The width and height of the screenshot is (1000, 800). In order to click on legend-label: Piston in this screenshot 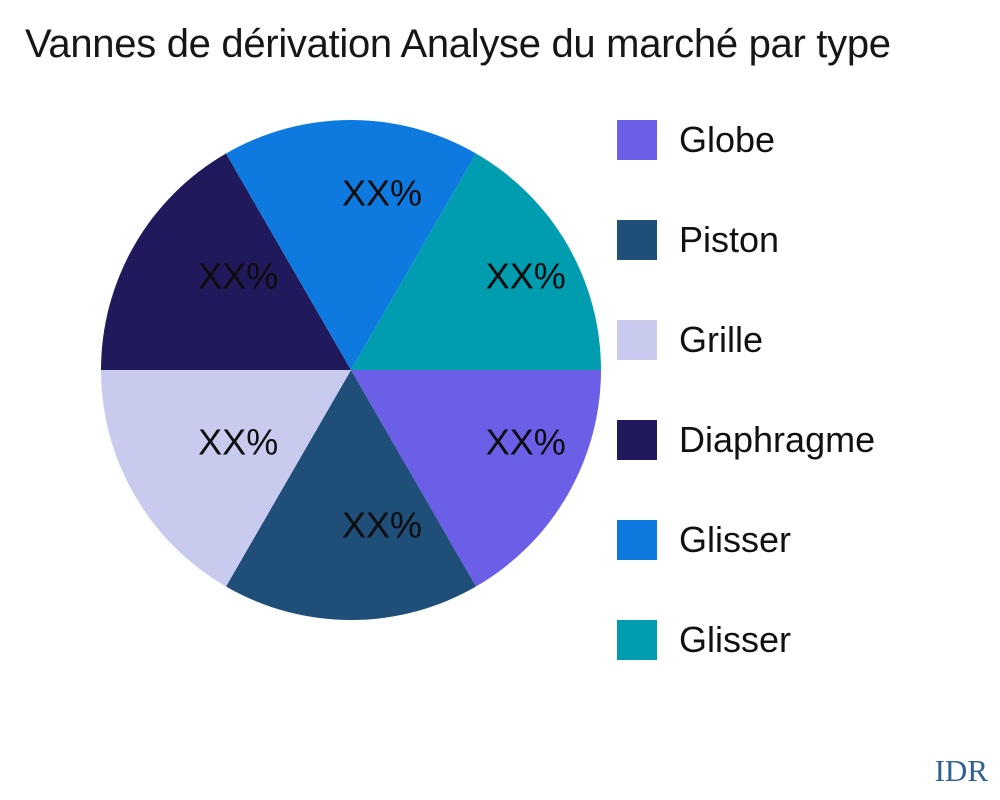, I will do `click(729, 239)`.